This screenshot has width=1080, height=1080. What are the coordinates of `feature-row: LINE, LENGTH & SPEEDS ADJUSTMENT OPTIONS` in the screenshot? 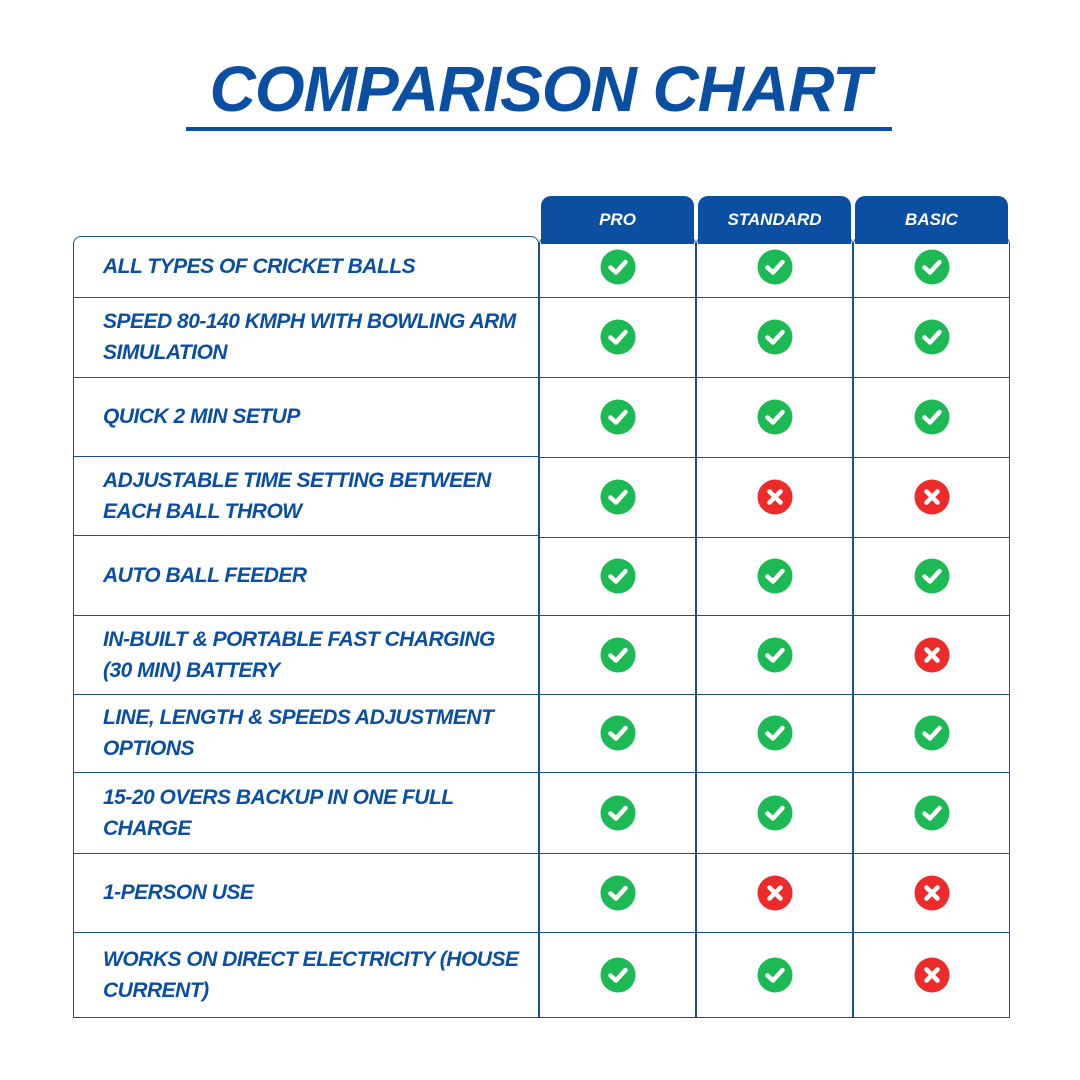 It's located at (306, 733).